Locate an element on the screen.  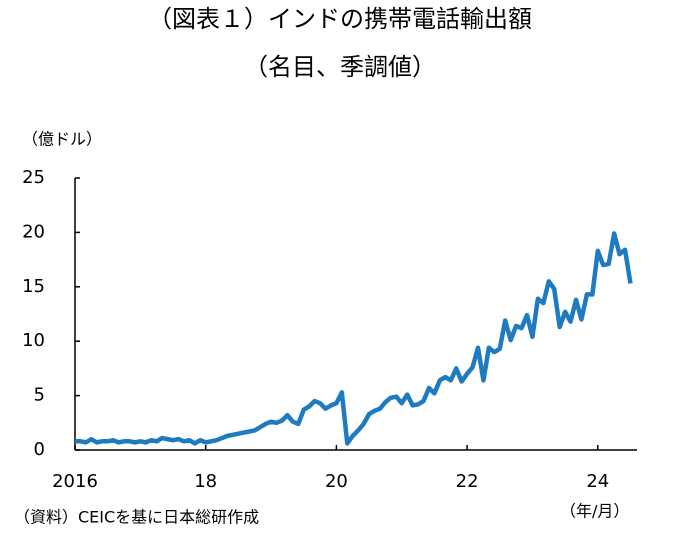
y-tick-label: 20 is located at coordinates (33, 231).